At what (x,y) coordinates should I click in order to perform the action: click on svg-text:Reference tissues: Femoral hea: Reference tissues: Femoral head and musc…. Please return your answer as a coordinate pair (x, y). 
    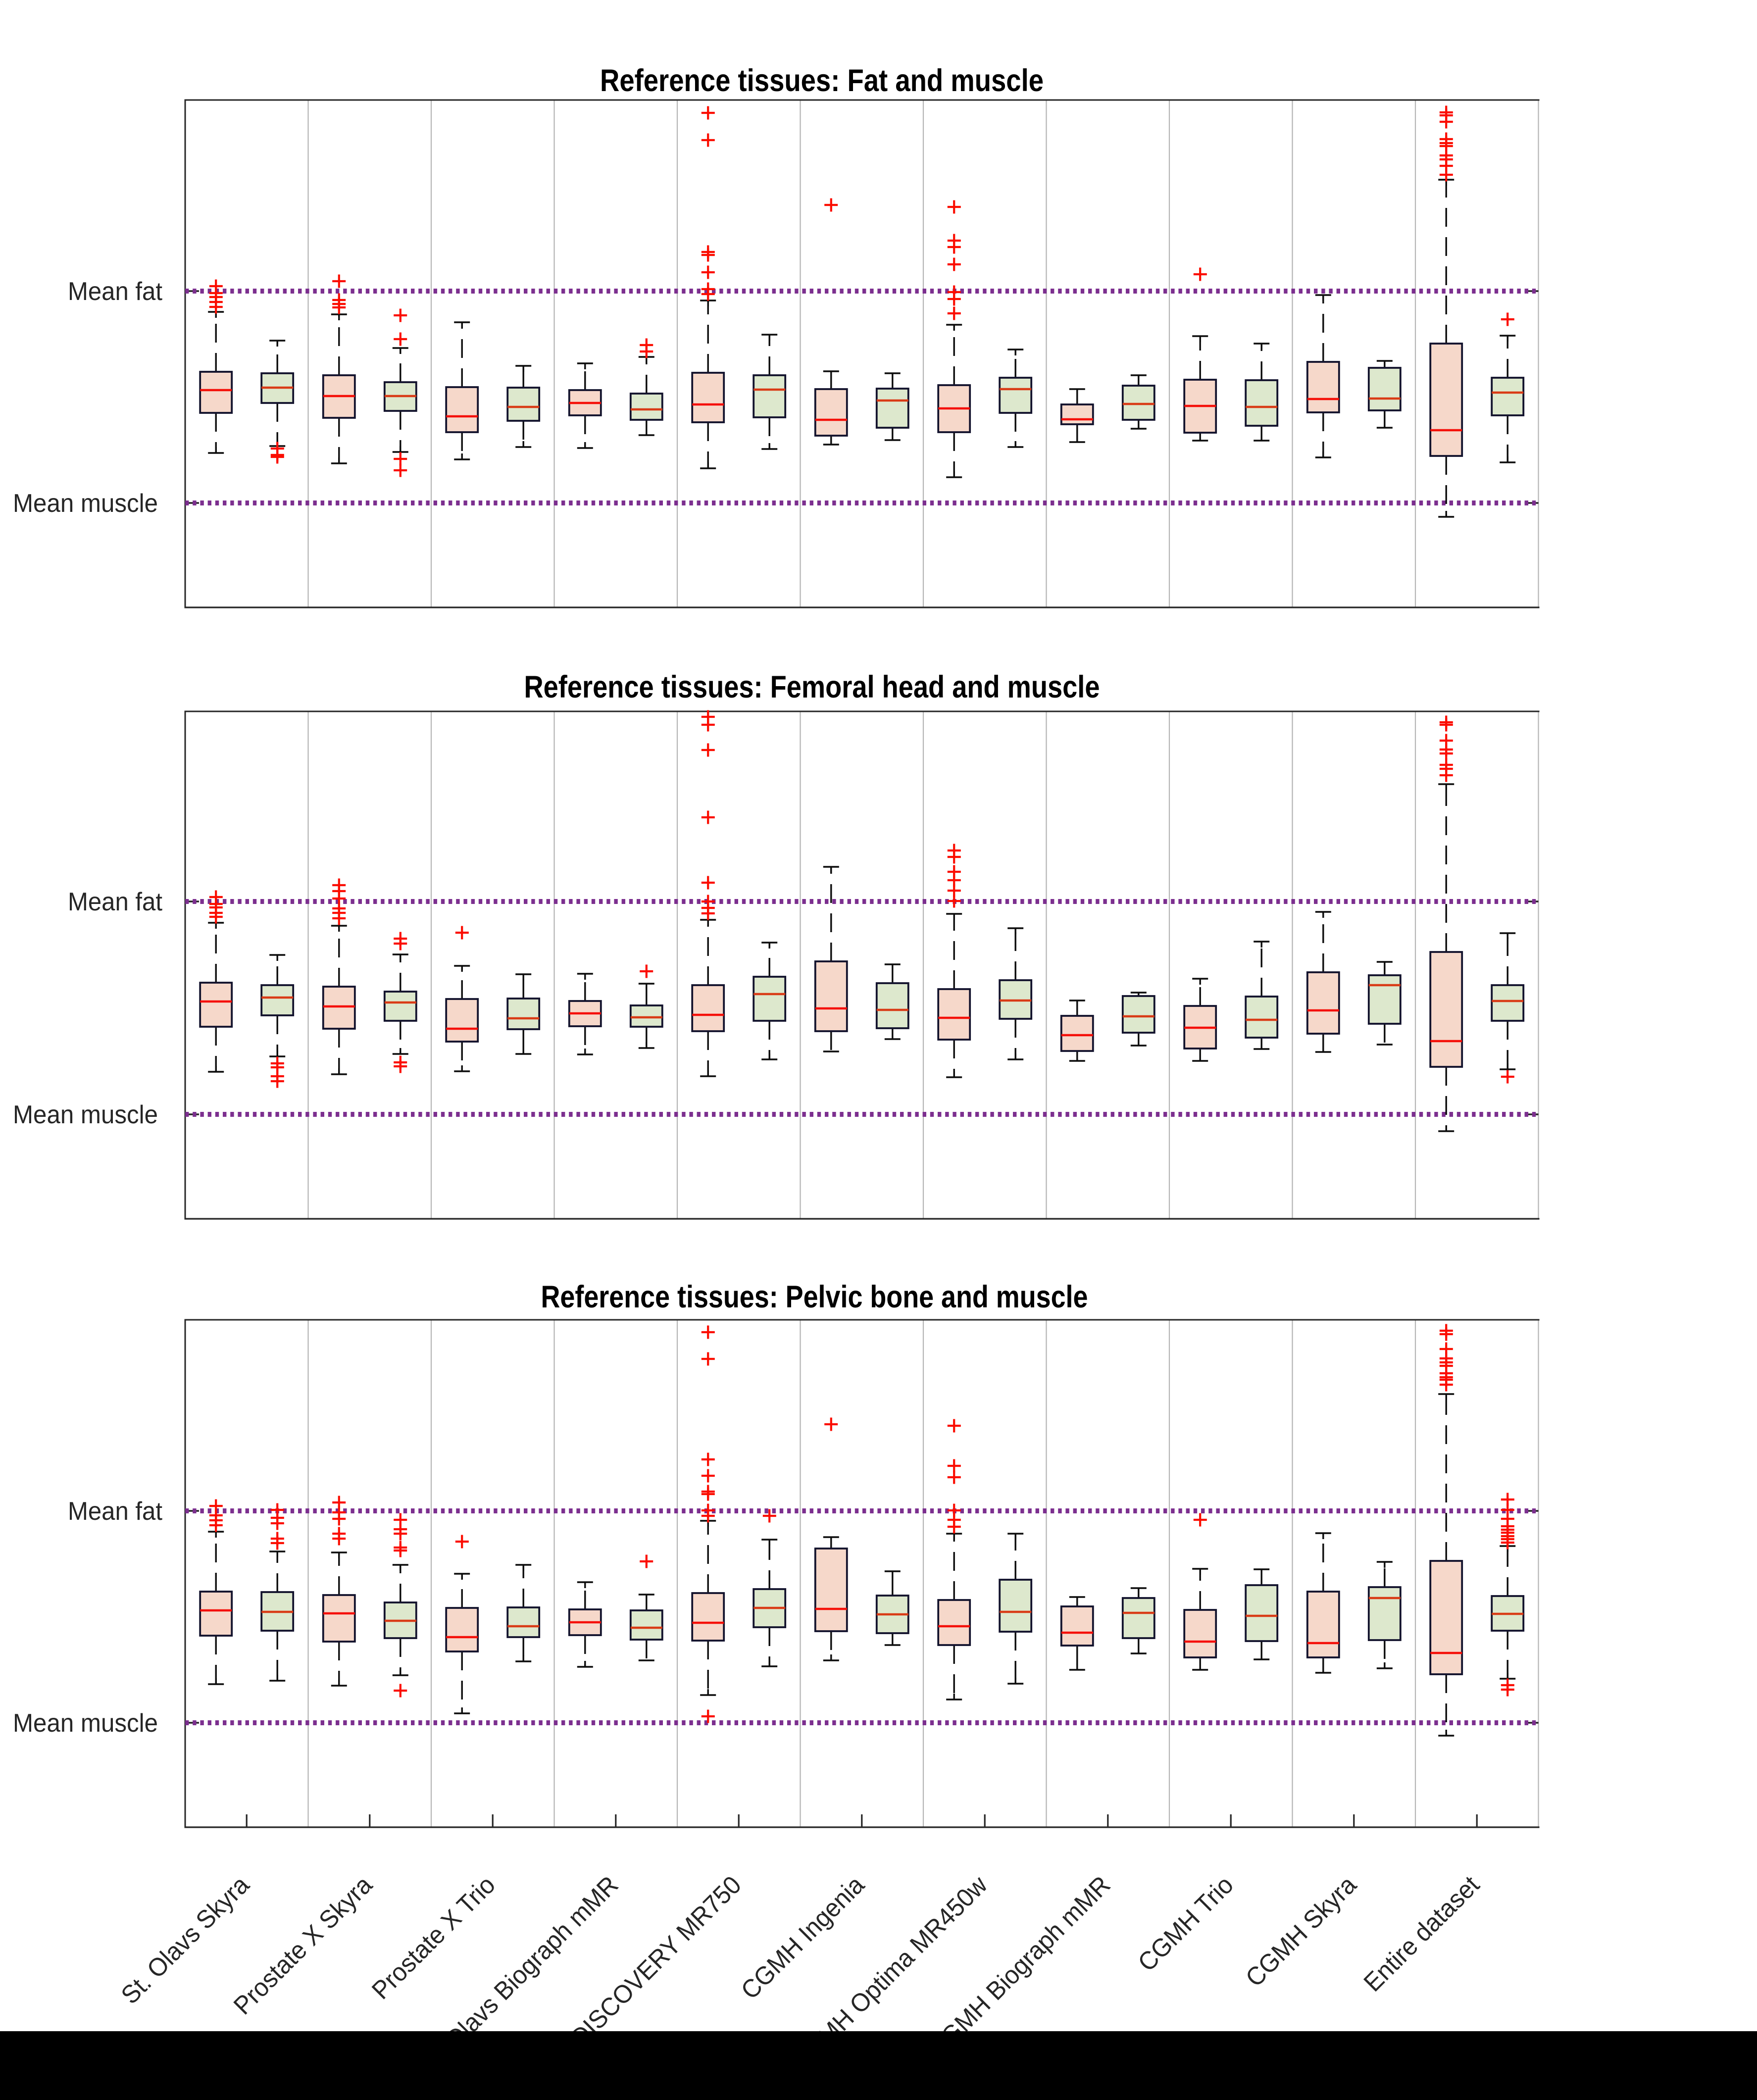
    Looking at the image, I should click on (812, 687).